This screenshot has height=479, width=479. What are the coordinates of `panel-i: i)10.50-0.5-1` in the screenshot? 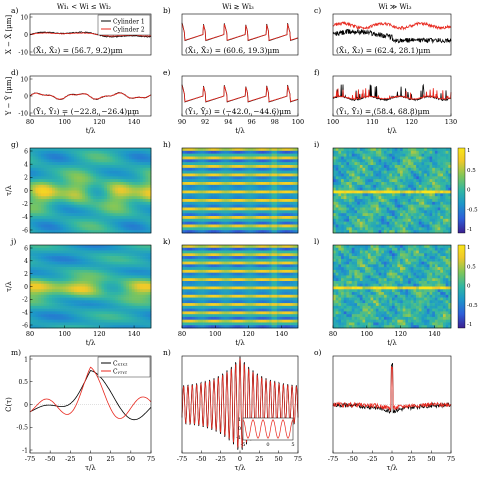 It's located at (396, 187).